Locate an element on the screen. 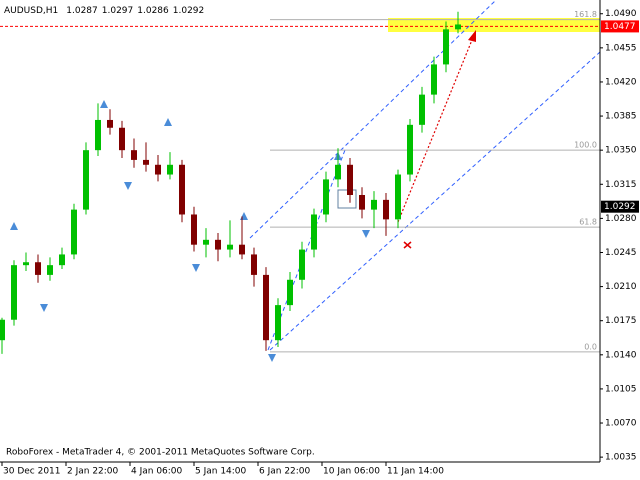 Image resolution: width=640 pixels, height=480 pixels. bid-price-box is located at coordinates (620, 206).